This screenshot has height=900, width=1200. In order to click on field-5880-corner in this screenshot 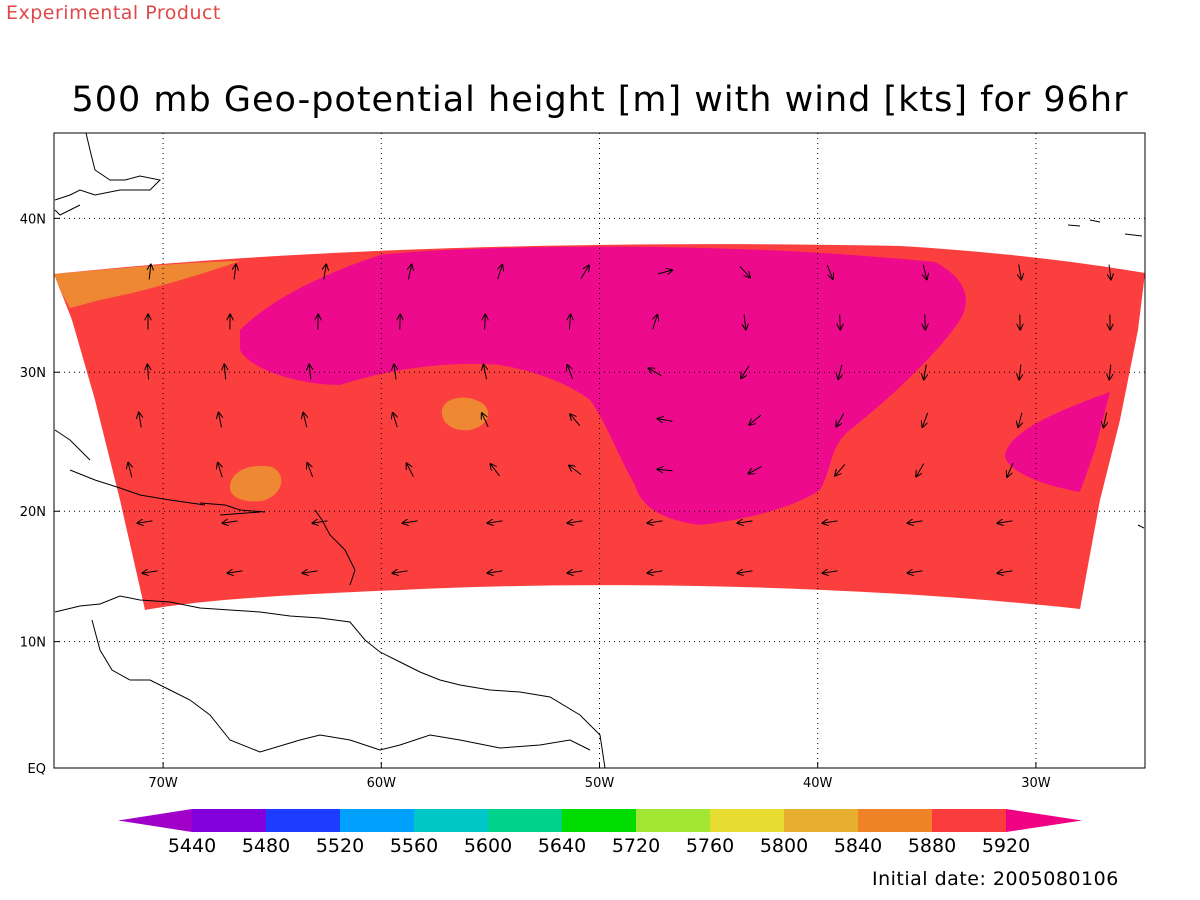, I will do `click(147, 284)`.